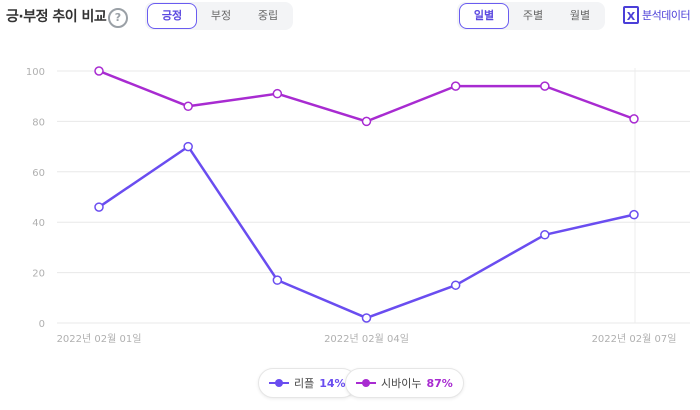 The image size is (700, 410). I want to click on tab-neutral: 중립, so click(268, 15).